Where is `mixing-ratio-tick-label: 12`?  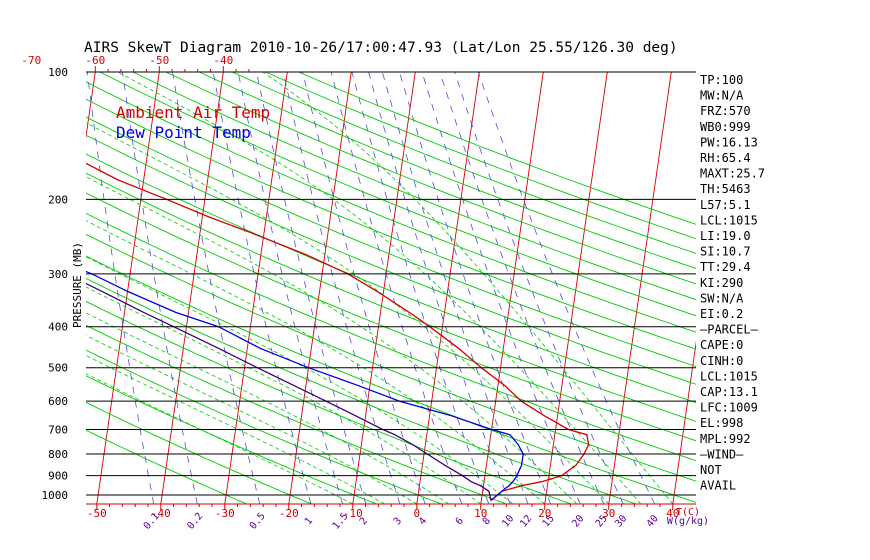
mixing-ratio-tick-label: 12 is located at coordinates (526, 521).